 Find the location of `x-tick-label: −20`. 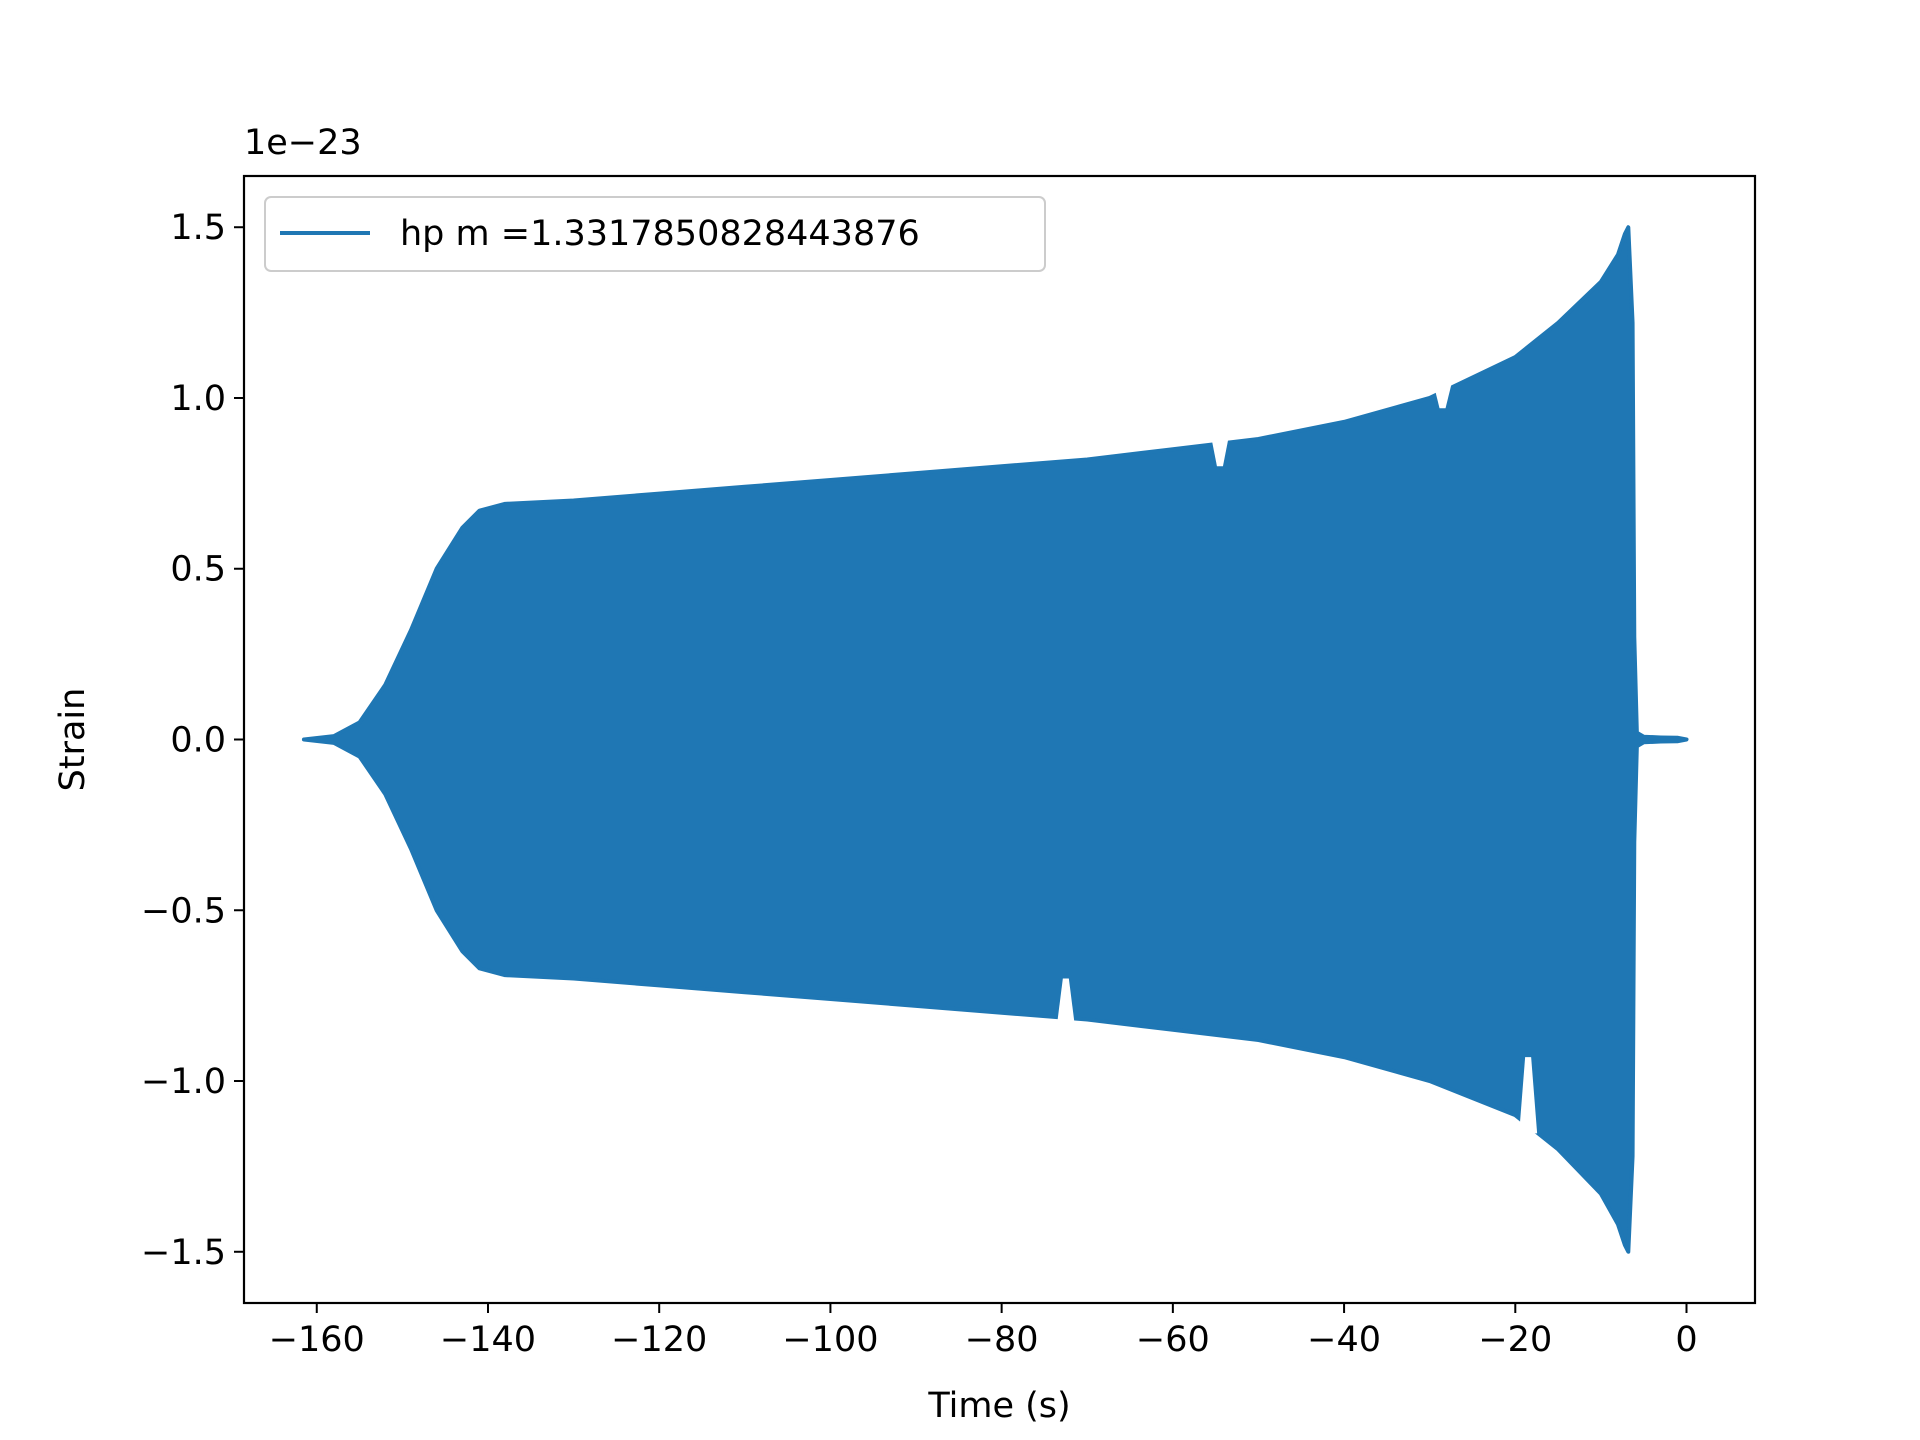

x-tick-label: −20 is located at coordinates (1515, 1340).